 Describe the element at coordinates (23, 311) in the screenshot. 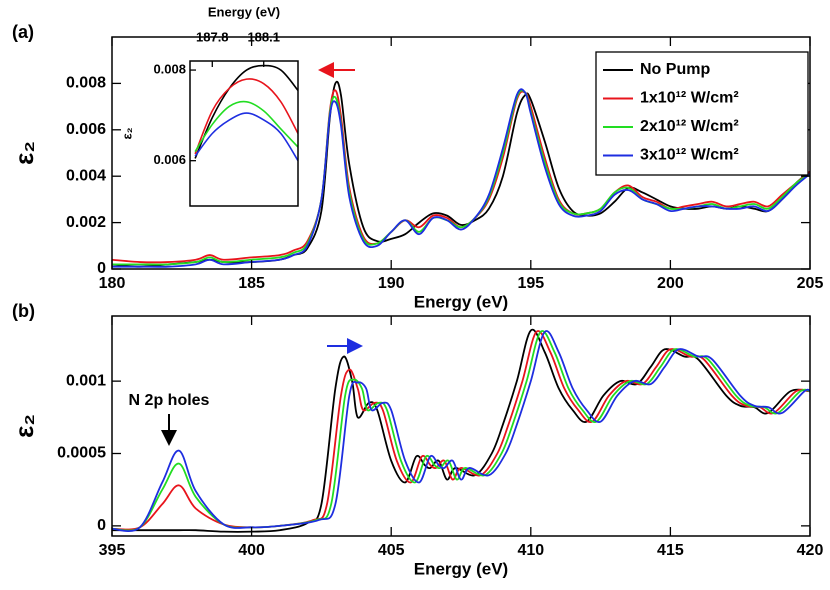

I see `panel-label: (b)` at that location.